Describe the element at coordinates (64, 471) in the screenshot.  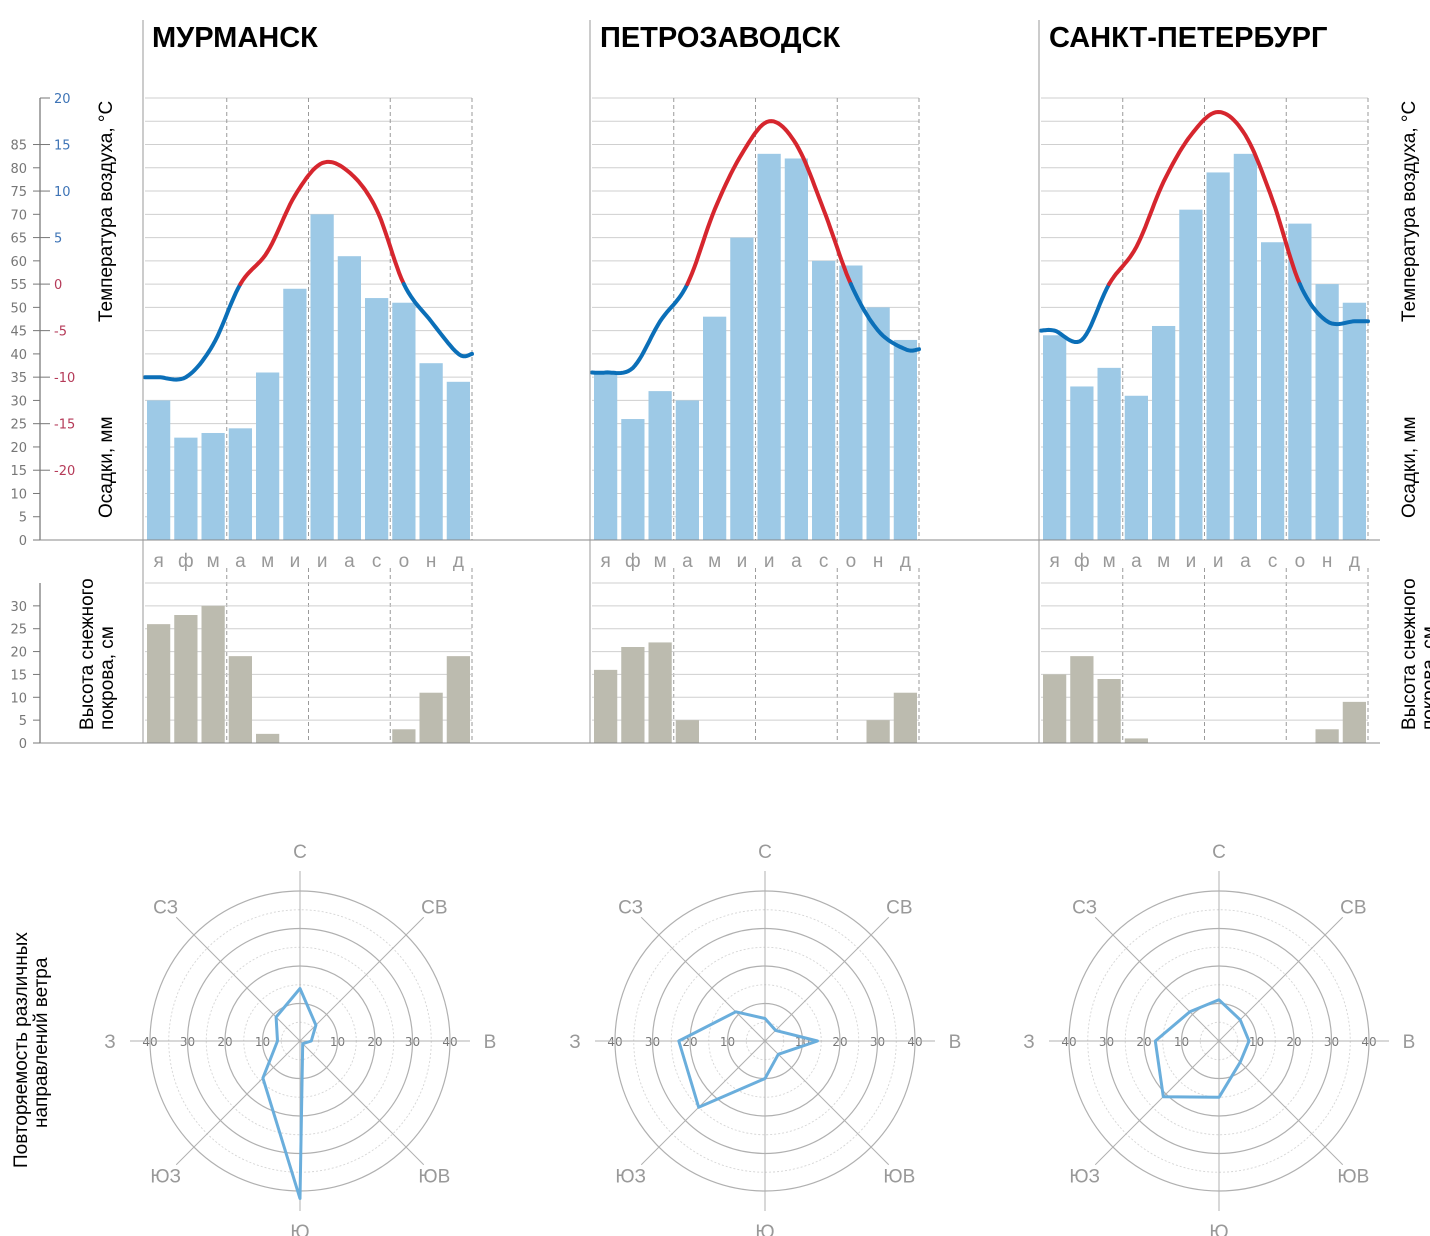
I see `temp-tick-label: -20` at that location.